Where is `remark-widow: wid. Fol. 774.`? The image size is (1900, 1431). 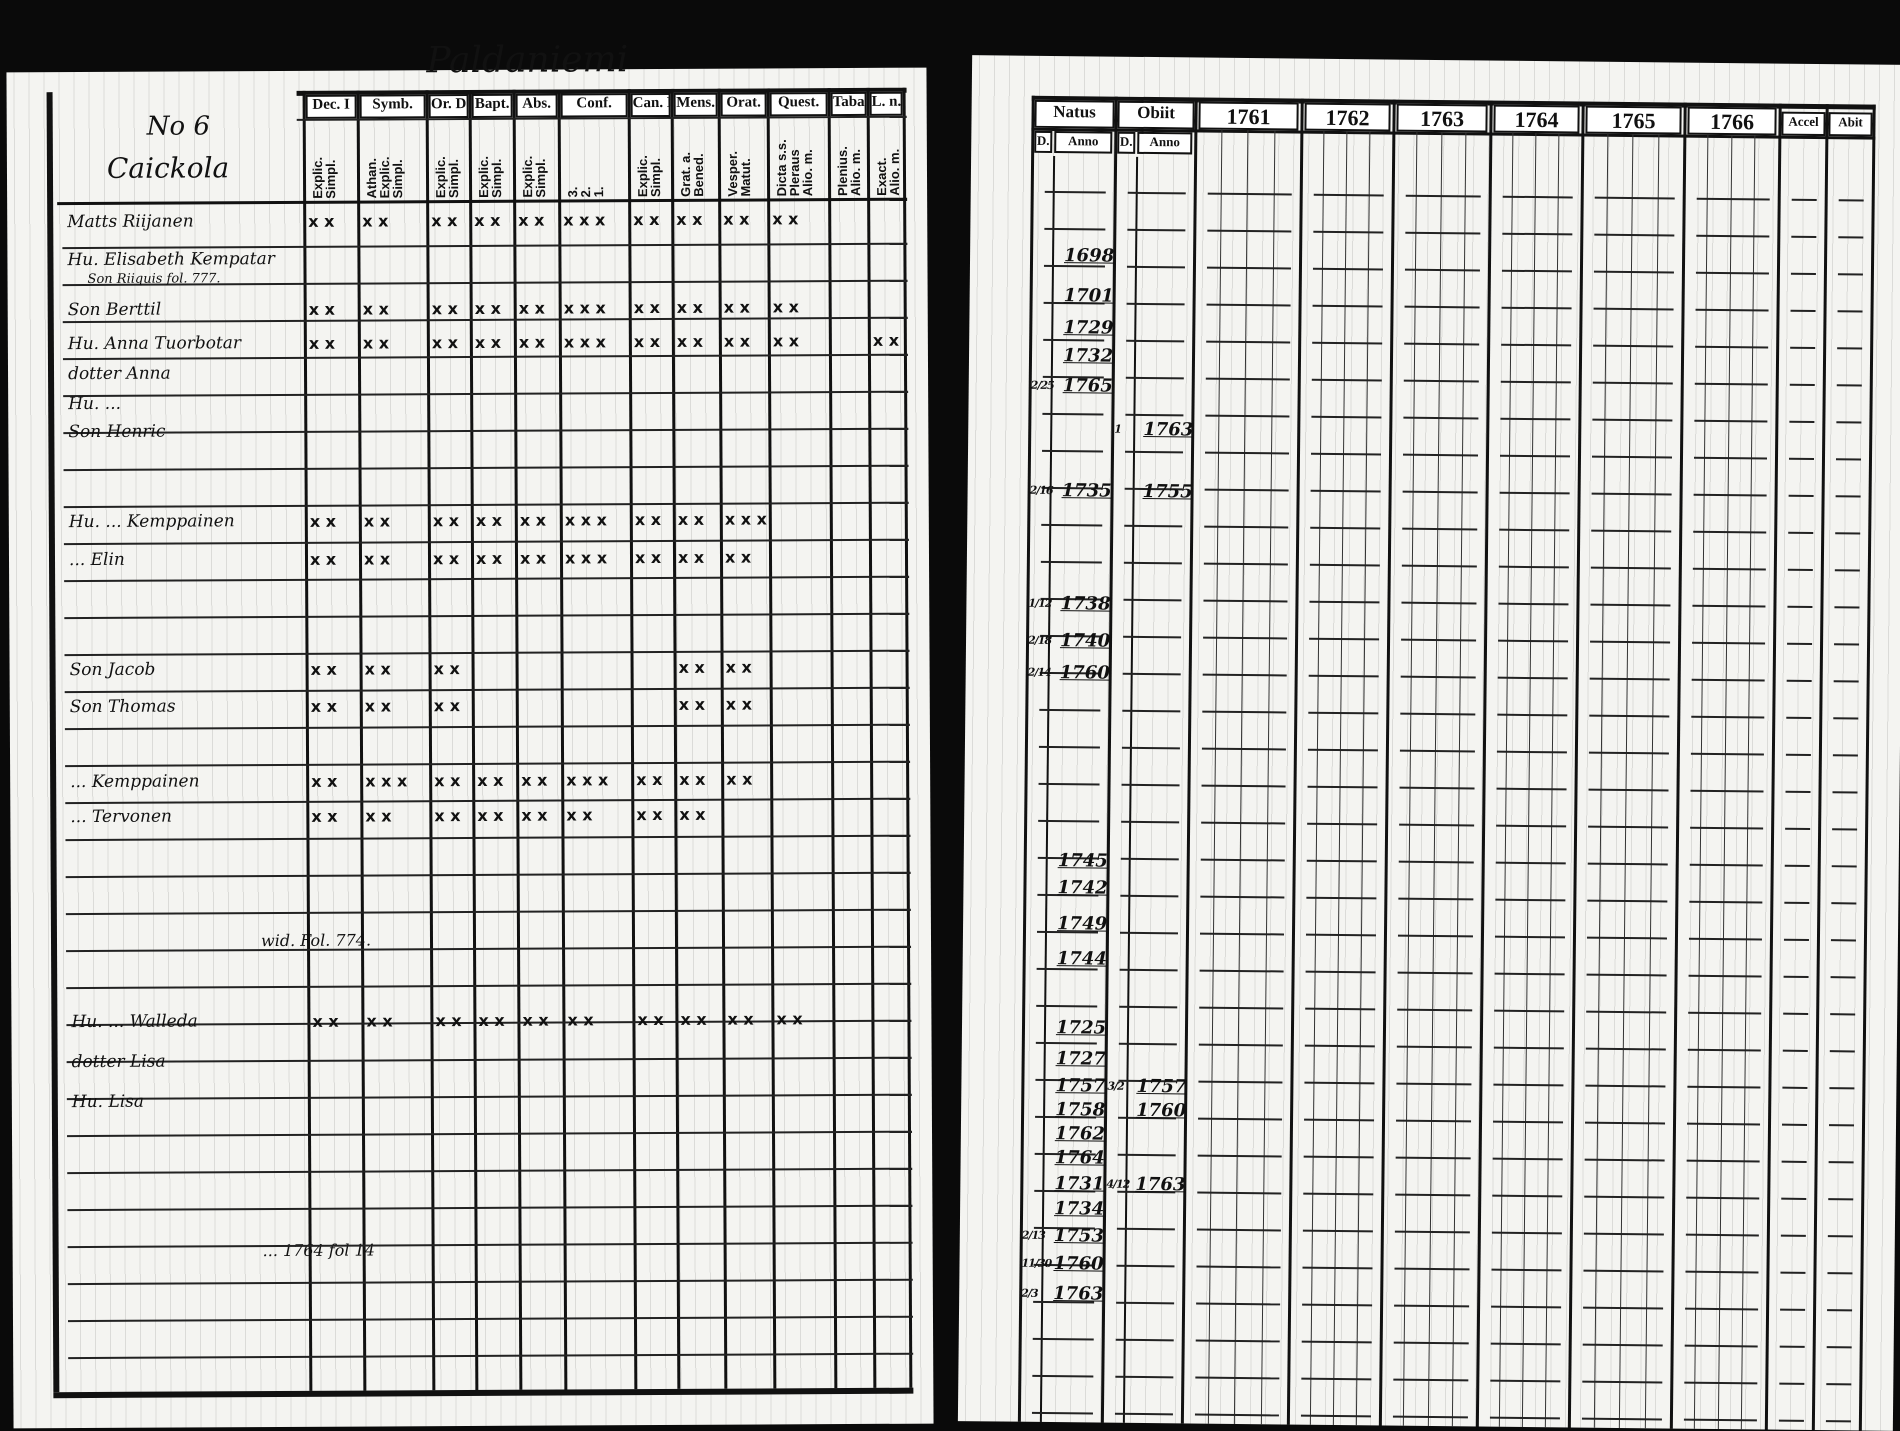
remark-widow: wid. Fol. 774. is located at coordinates (316, 940).